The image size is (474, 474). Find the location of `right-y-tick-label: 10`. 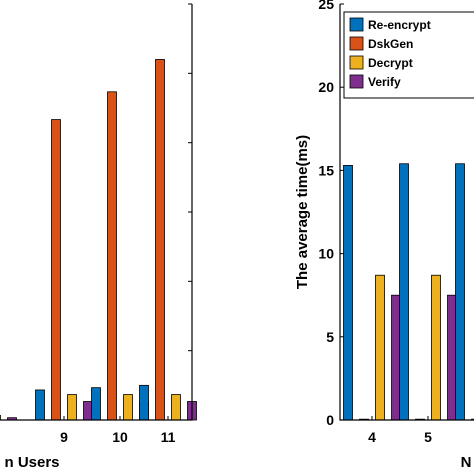

right-y-tick-label: 10 is located at coordinates (326, 254).